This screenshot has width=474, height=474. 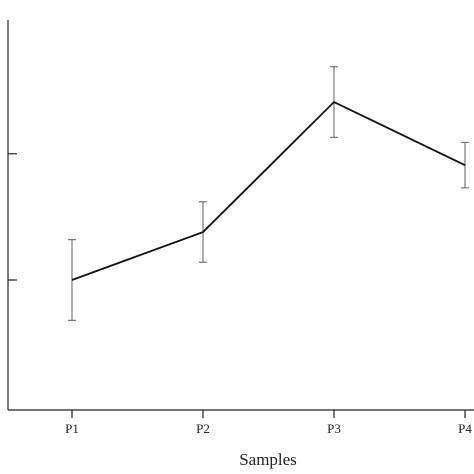 I want to click on x-axis-title: Samples, so click(x=268, y=459).